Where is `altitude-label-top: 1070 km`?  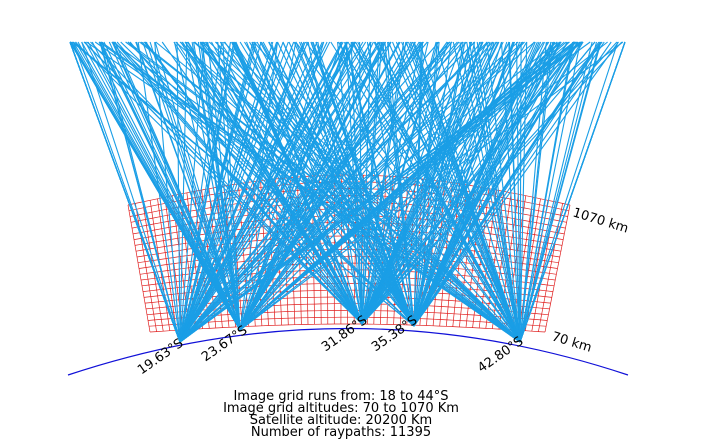
altitude-label-top: 1070 km is located at coordinates (600, 220).